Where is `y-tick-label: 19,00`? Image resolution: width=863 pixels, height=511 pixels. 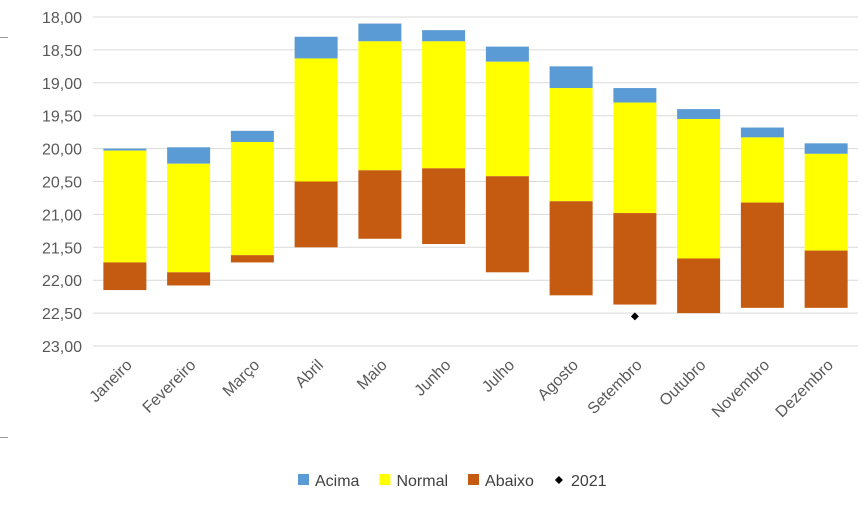 y-tick-label: 19,00 is located at coordinates (62, 84).